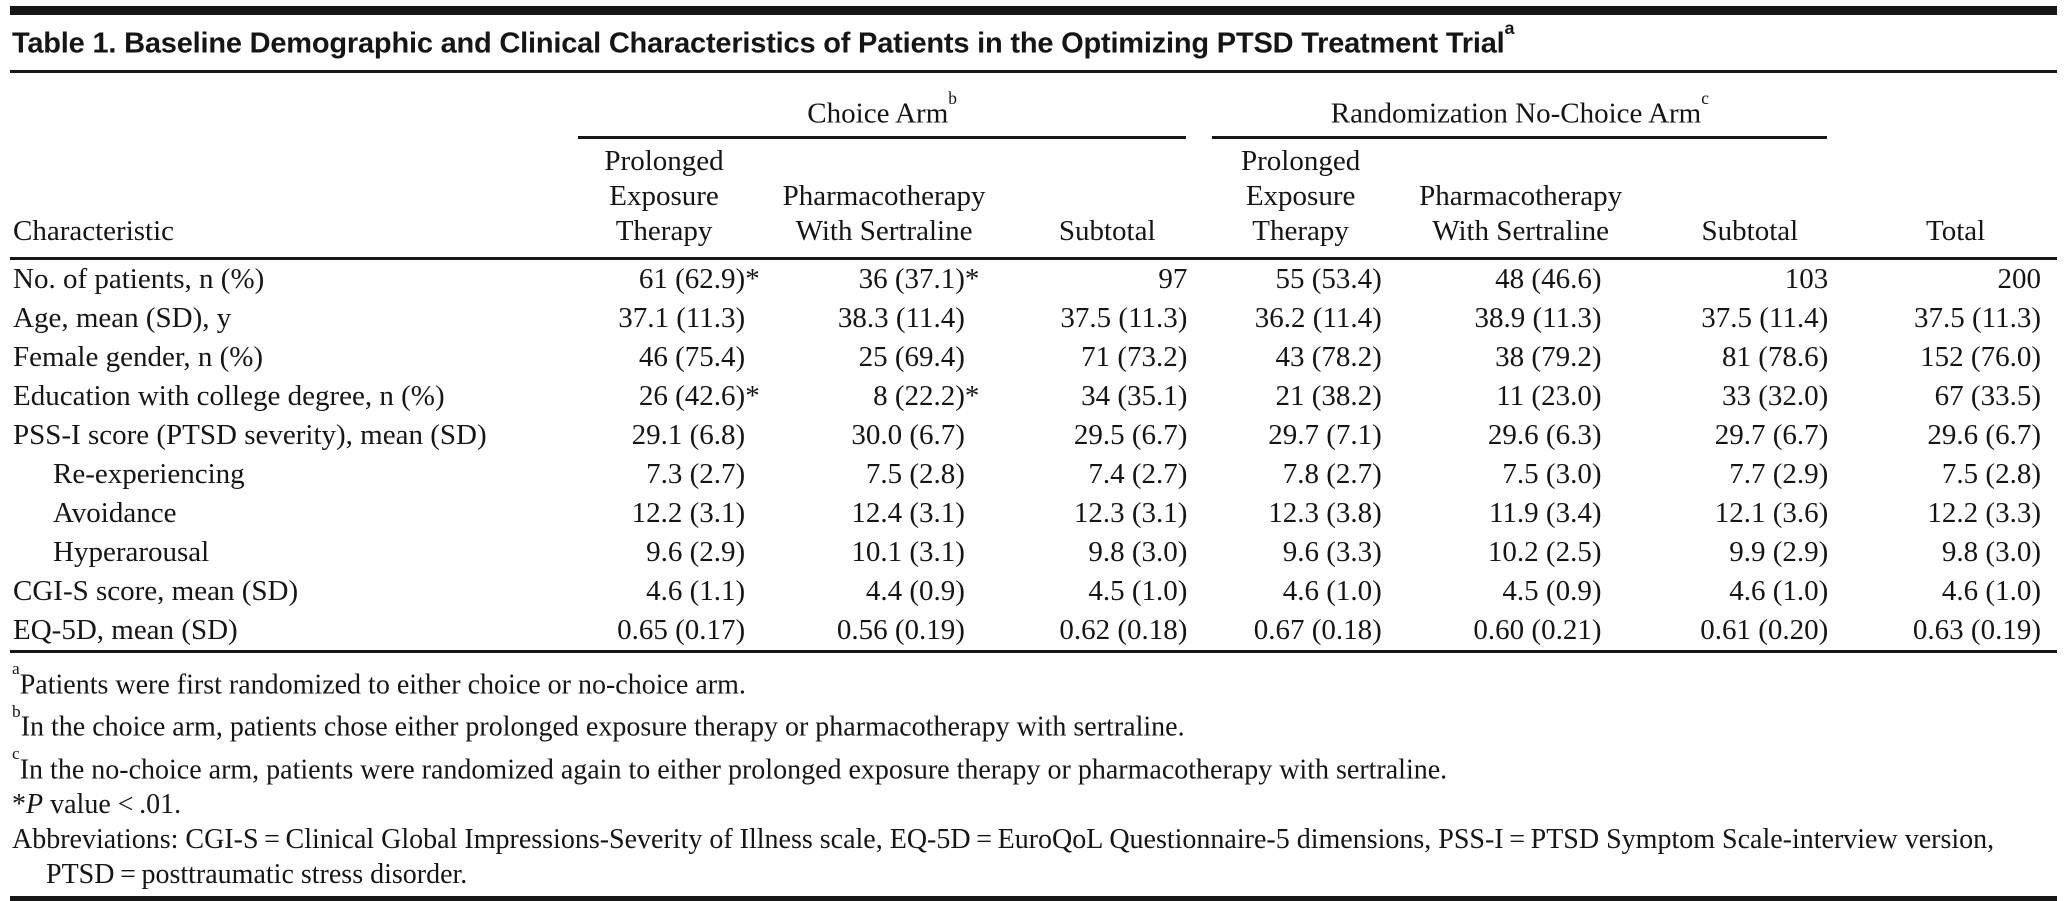  Describe the element at coordinates (1765, 318) in the screenshot. I see `data-cell: 37.5 (11.4)` at that location.